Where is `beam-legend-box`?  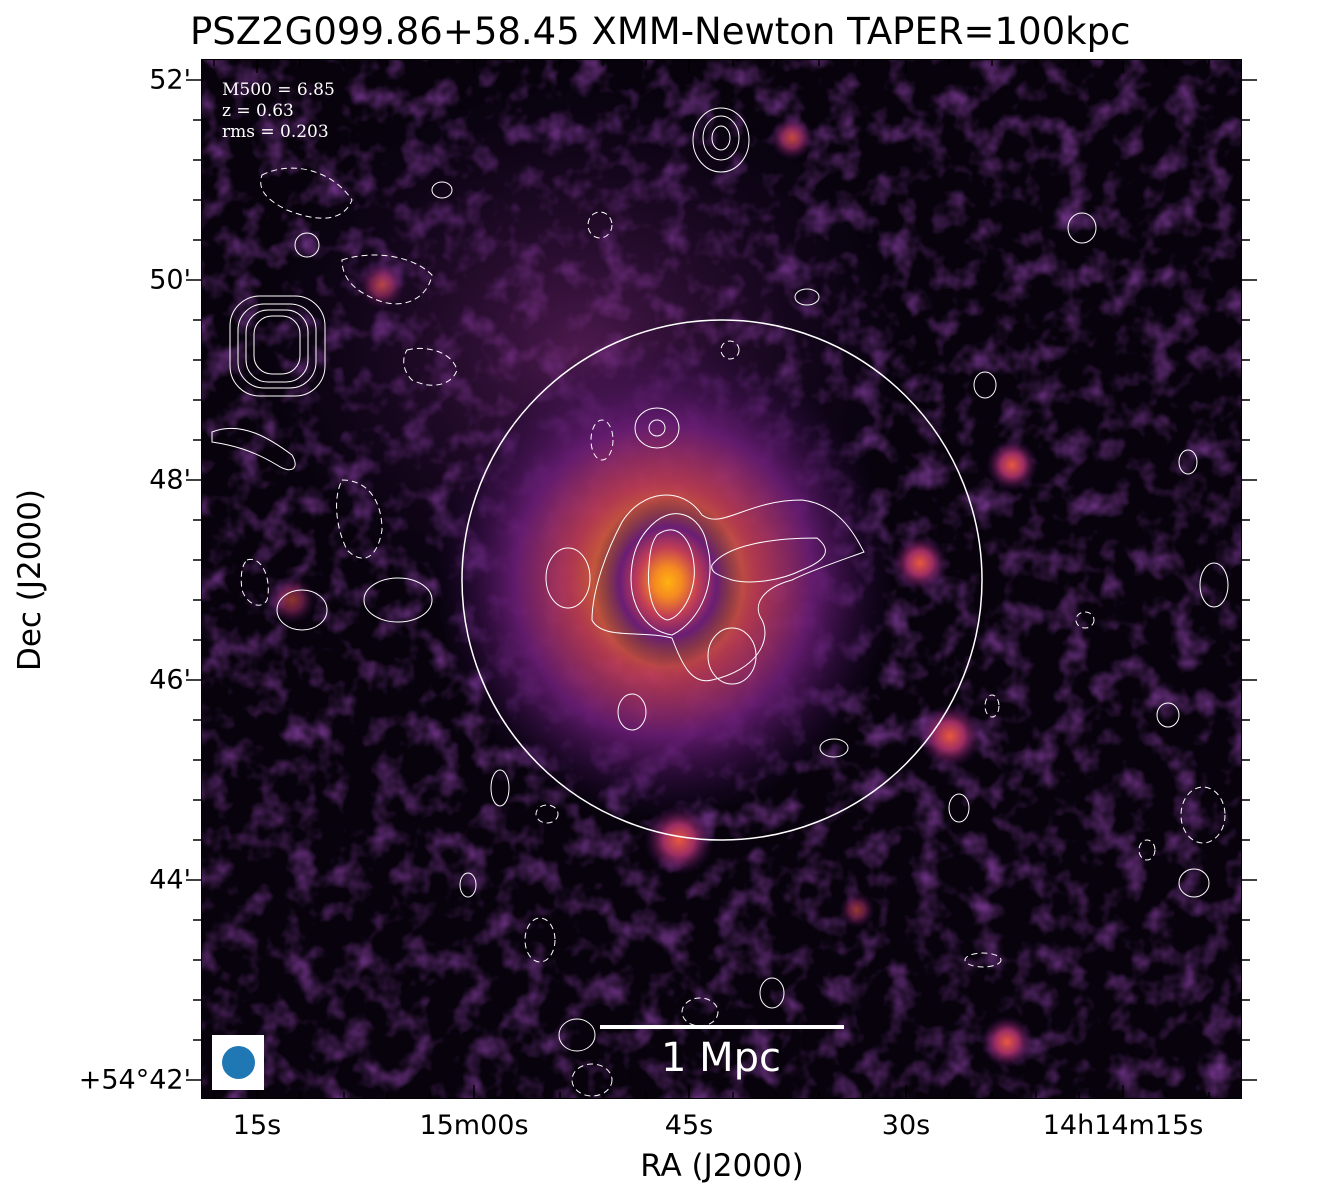 beam-legend-box is located at coordinates (238, 1062).